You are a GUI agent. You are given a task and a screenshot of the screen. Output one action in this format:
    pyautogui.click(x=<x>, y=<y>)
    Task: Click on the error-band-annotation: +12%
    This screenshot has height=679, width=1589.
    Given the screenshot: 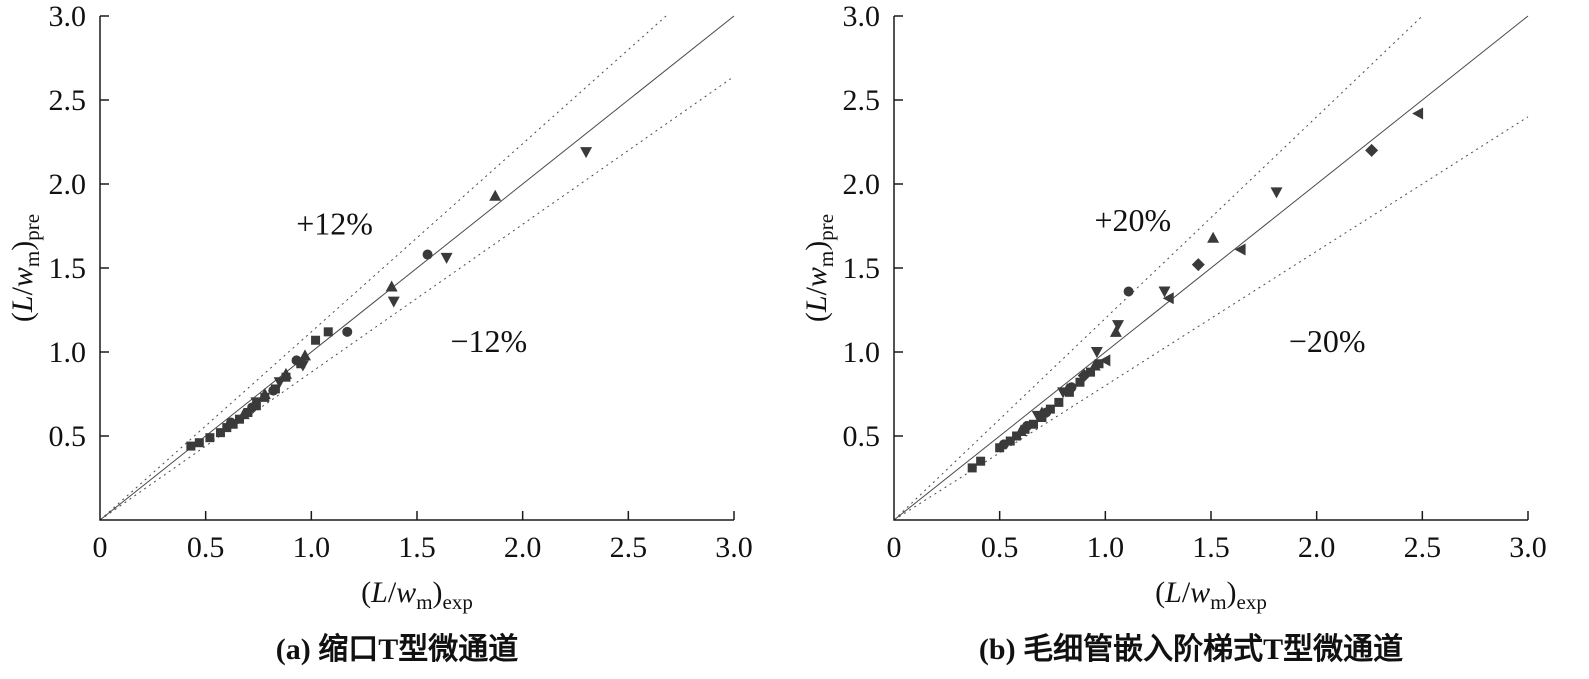 What is the action you would take?
    pyautogui.click(x=334, y=223)
    